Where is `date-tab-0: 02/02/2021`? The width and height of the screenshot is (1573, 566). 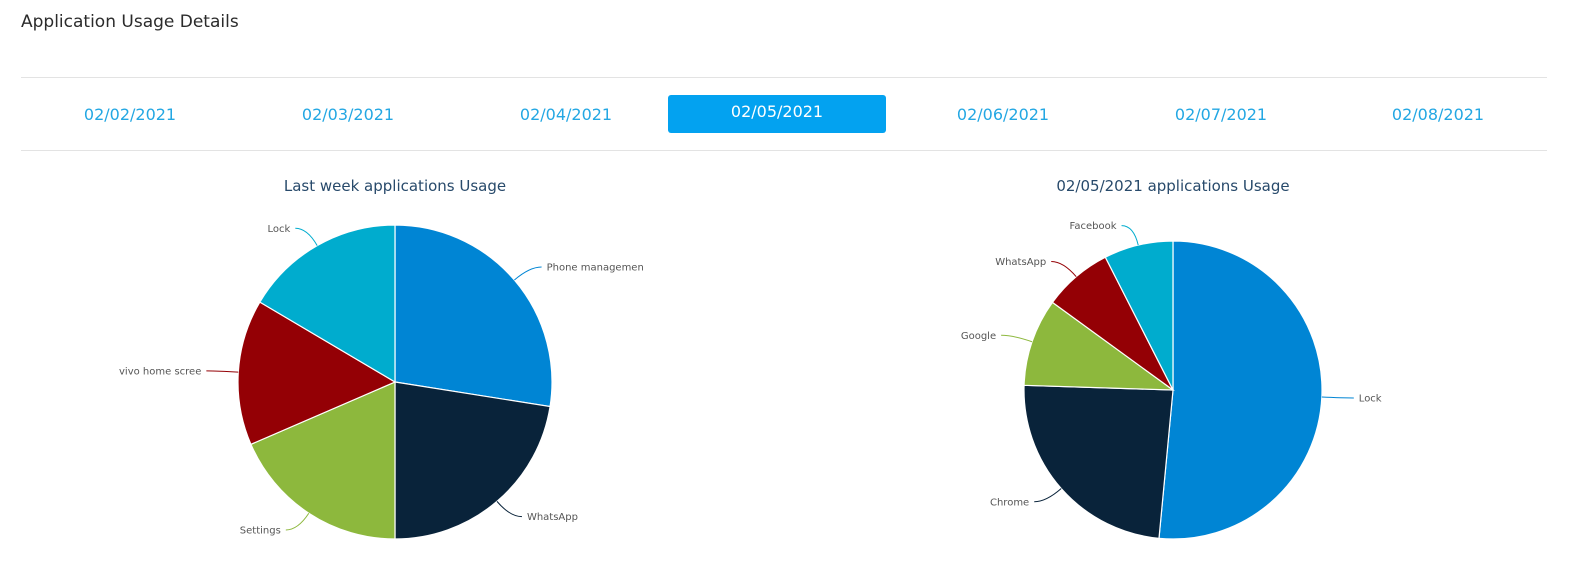
date-tab-0: 02/02/2021 is located at coordinates (130, 114).